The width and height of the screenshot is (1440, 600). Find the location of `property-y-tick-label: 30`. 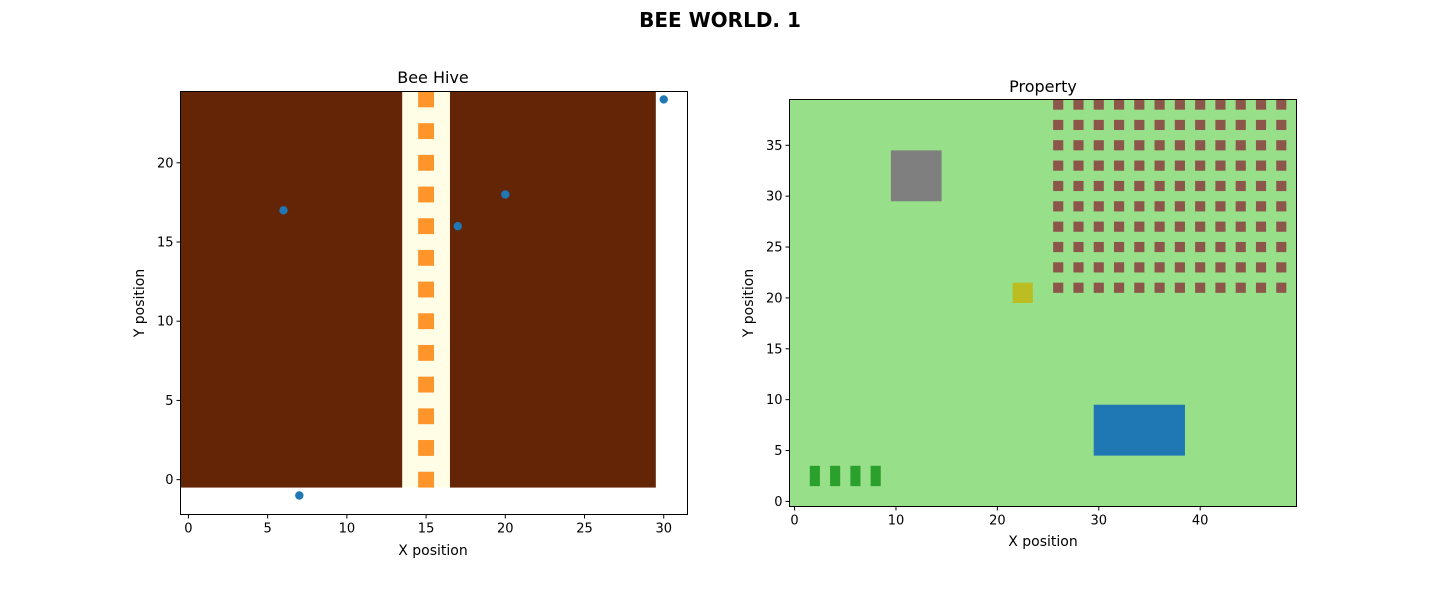

property-y-tick-label: 30 is located at coordinates (774, 197).